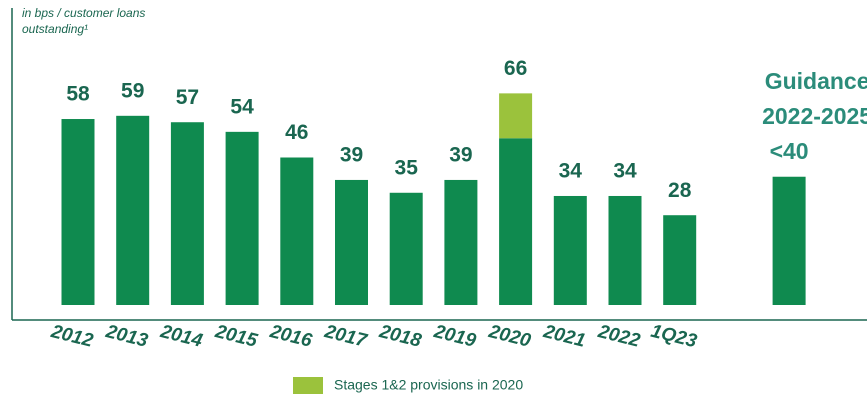 This screenshot has width=867, height=403. What do you see at coordinates (83, 13) in the screenshot?
I see `y-axis-label: in bps / customer loans` at bounding box center [83, 13].